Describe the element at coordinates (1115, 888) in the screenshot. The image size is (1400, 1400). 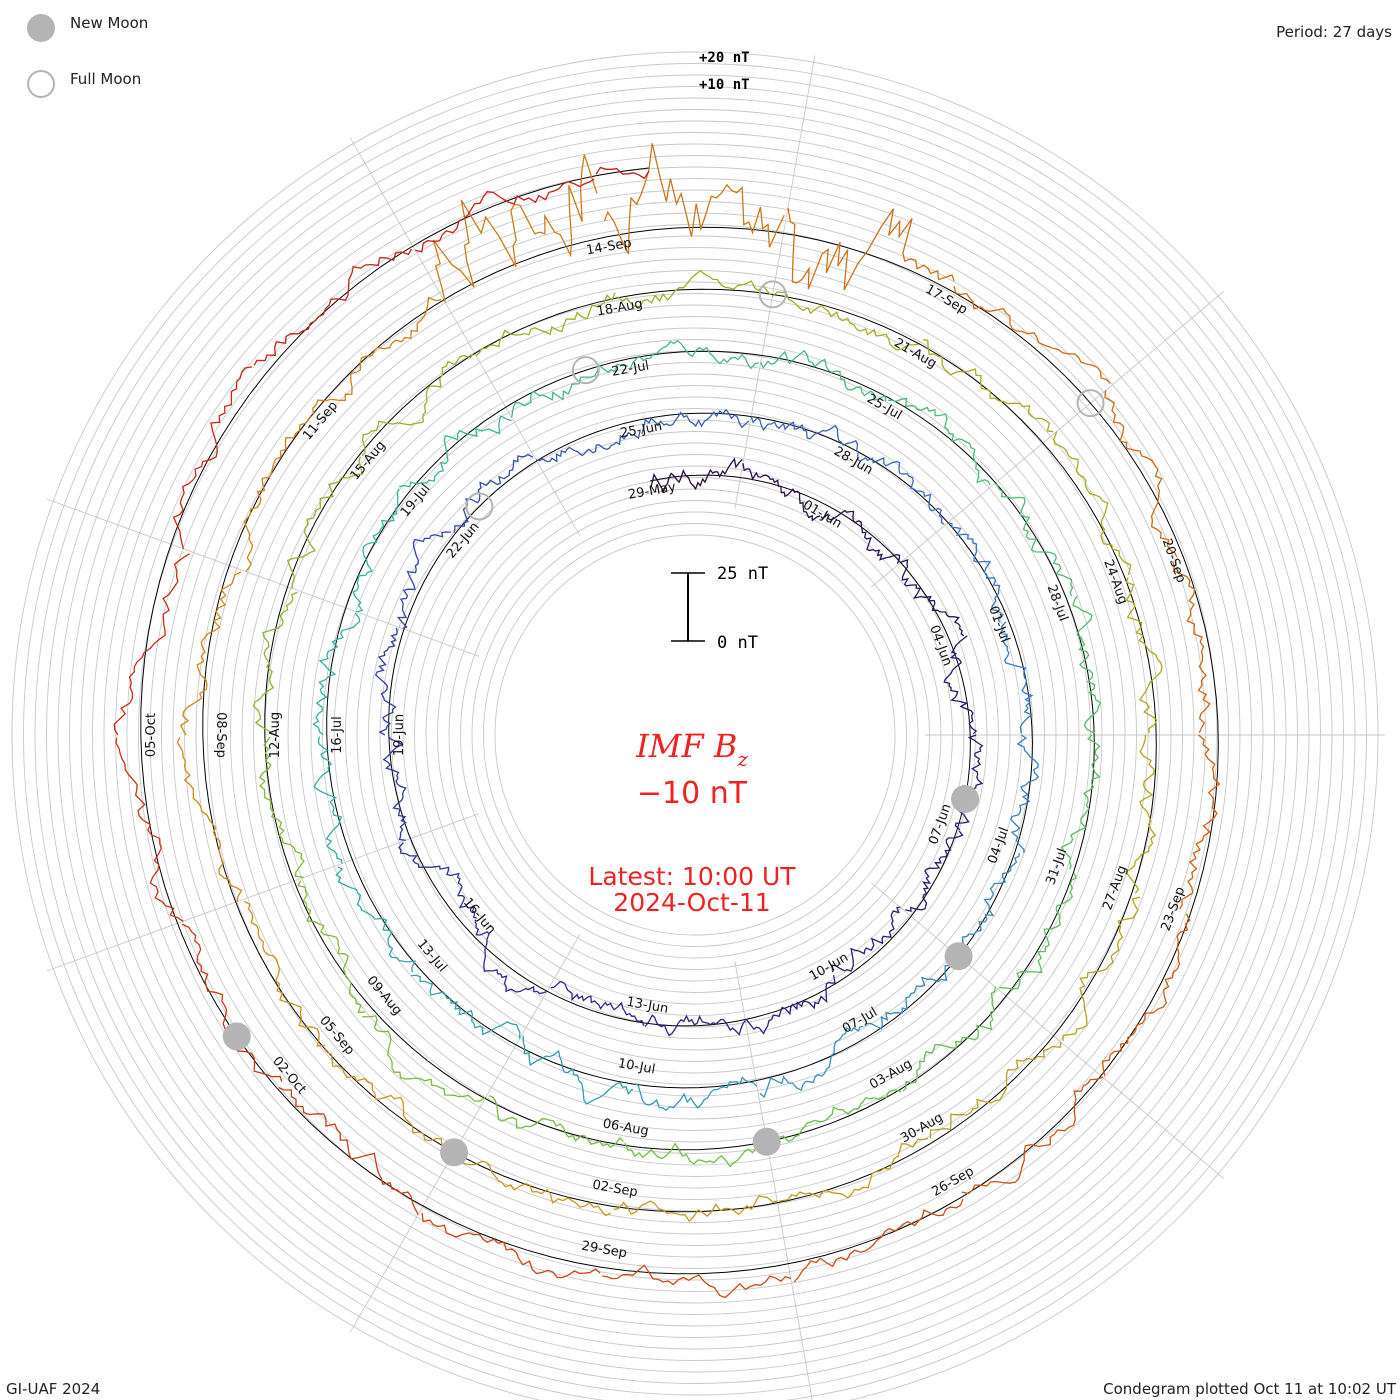
I see `date-tick-label: 27-Aug` at that location.